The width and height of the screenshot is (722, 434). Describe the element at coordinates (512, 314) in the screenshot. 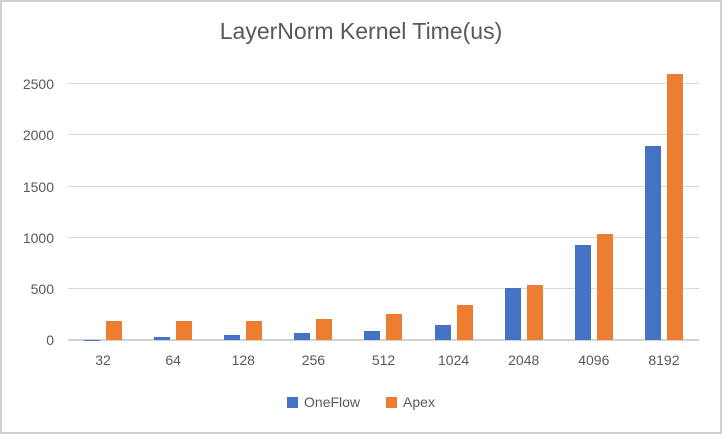

I see `bar-oneflow-2048` at that location.